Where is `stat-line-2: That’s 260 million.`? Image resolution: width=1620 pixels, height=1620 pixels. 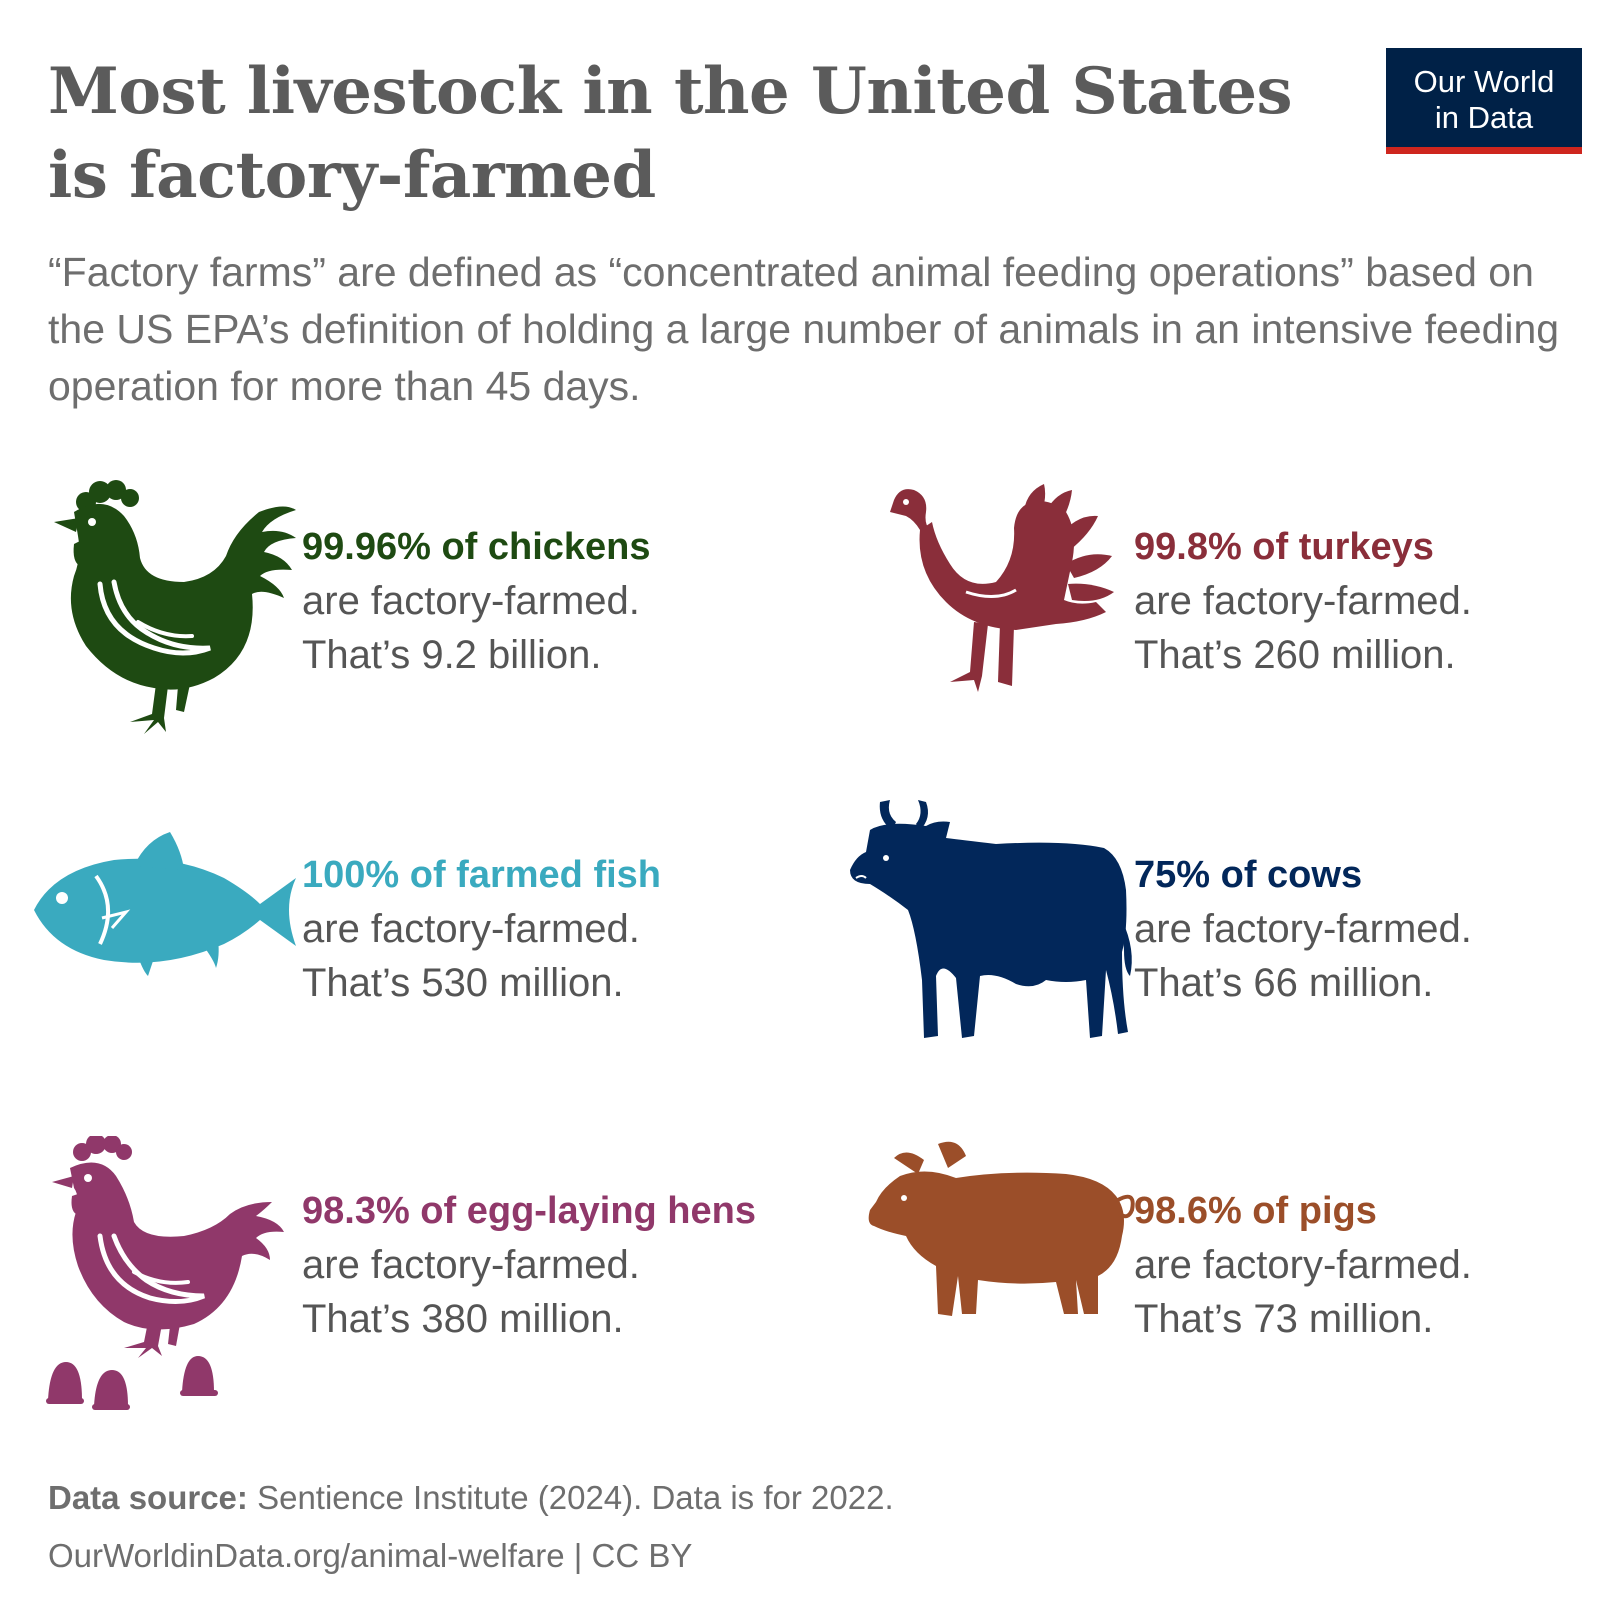
stat-line-2: That’s 260 million. is located at coordinates (1295, 655).